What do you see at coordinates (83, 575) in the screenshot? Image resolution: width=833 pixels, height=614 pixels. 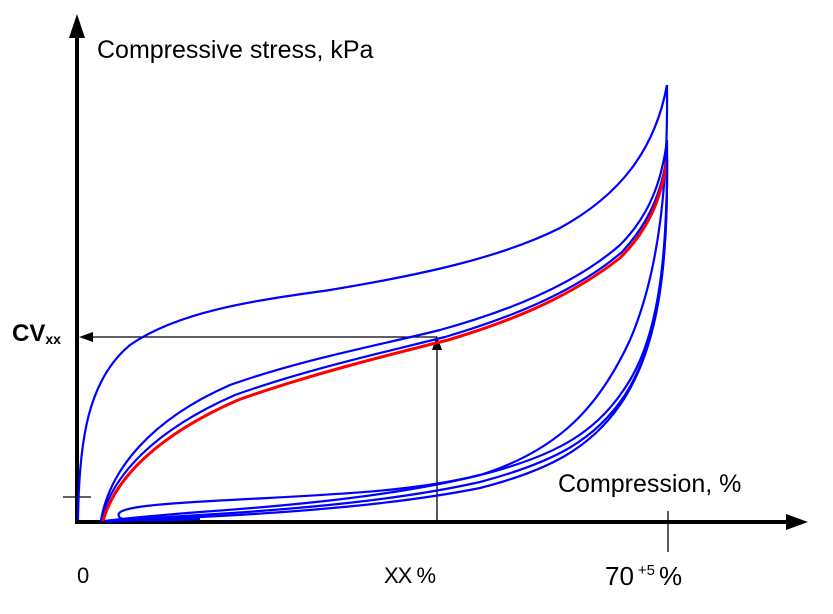 I see `x-tick-label-0: 0` at bounding box center [83, 575].